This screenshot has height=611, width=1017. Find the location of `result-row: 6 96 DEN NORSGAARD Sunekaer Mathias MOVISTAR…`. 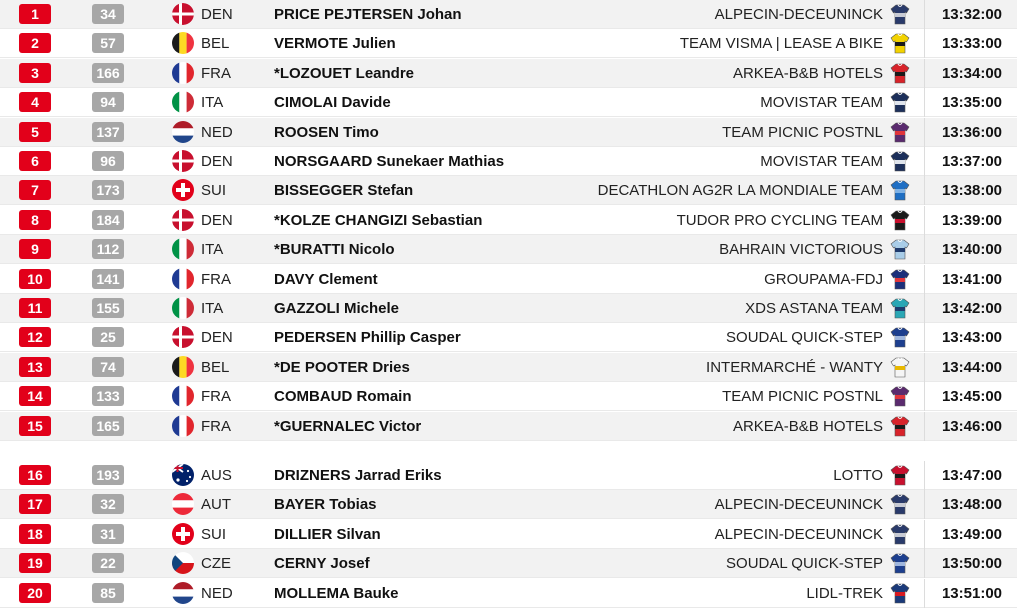

result-row: 6 96 DEN NORSGAARD Sunekaer Mathias MOVISTAR… is located at coordinates (508, 161).